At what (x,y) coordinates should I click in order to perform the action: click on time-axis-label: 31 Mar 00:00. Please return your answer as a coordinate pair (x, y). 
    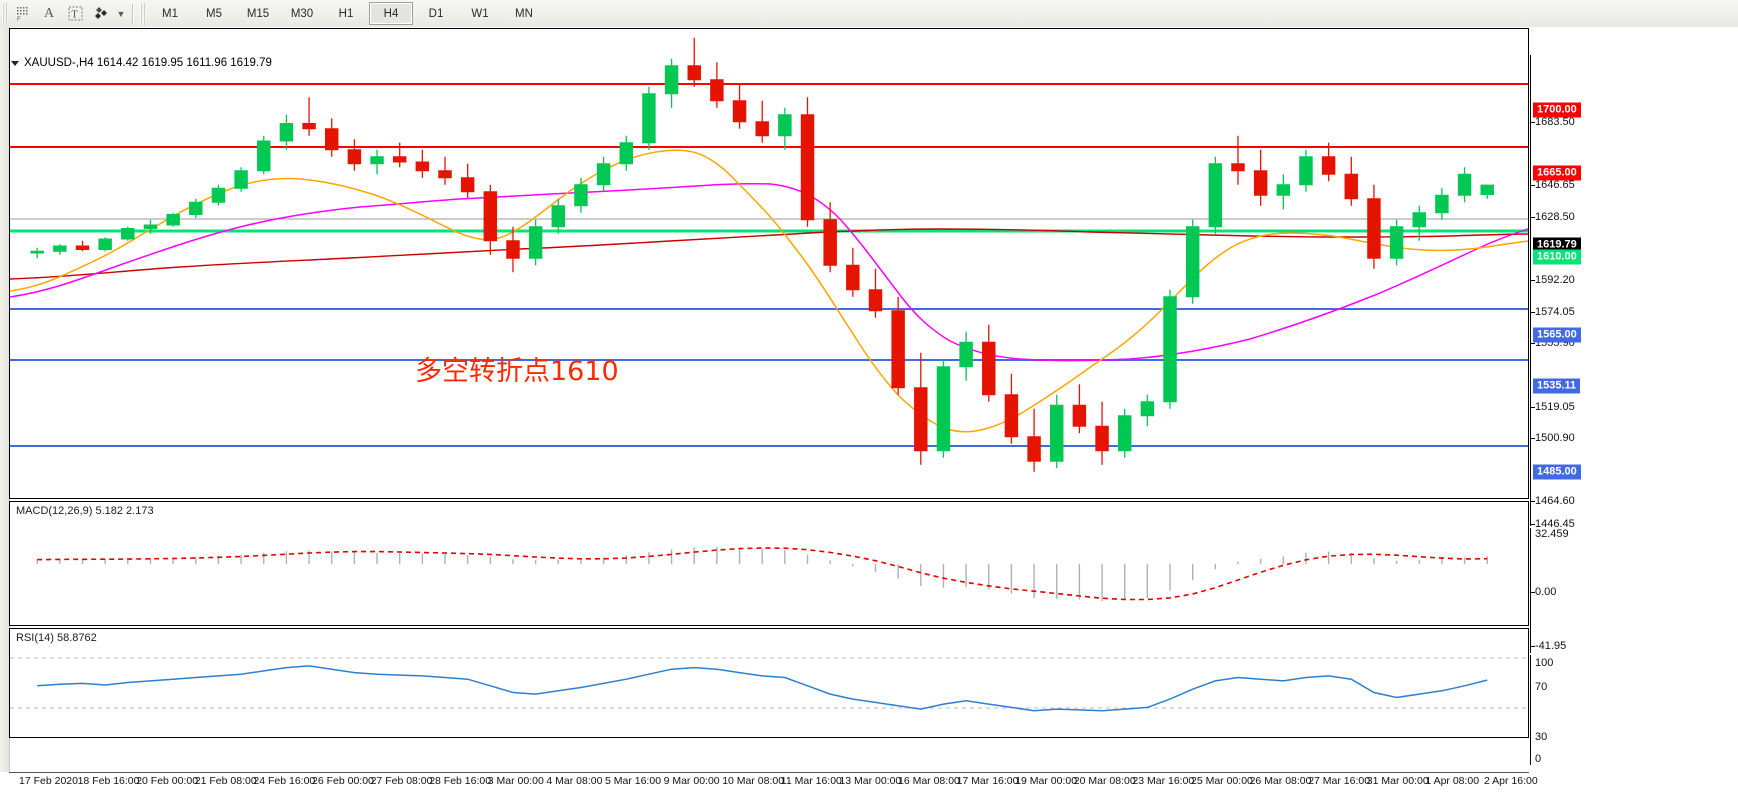
    Looking at the image, I should click on (1397, 781).